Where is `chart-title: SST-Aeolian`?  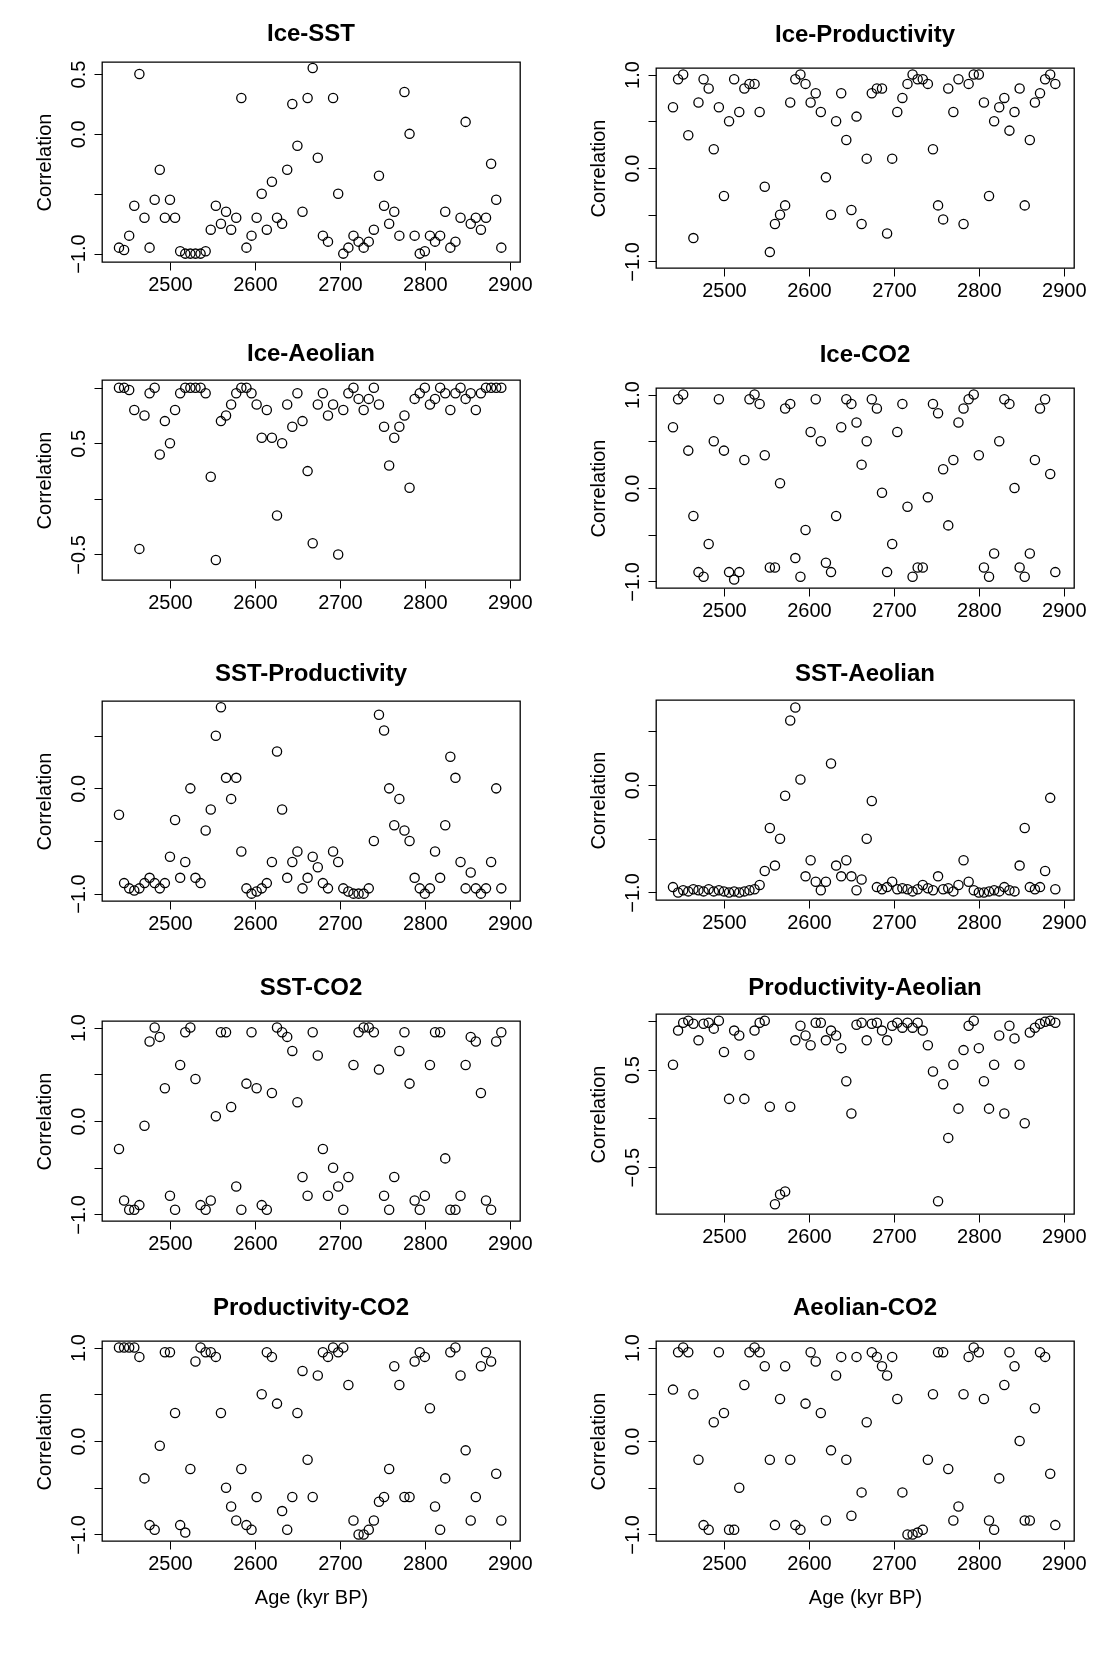 chart-title: SST-Aeolian is located at coordinates (865, 672).